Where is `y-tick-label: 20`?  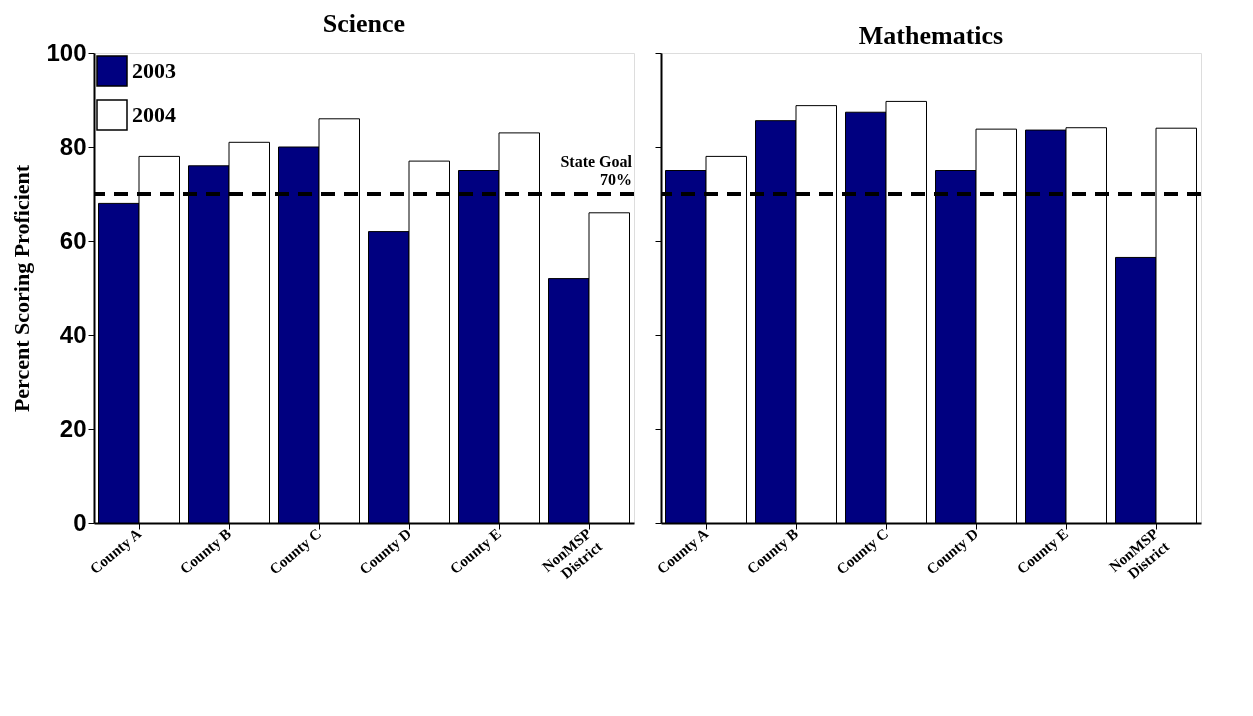 y-tick-label: 20 is located at coordinates (73, 428).